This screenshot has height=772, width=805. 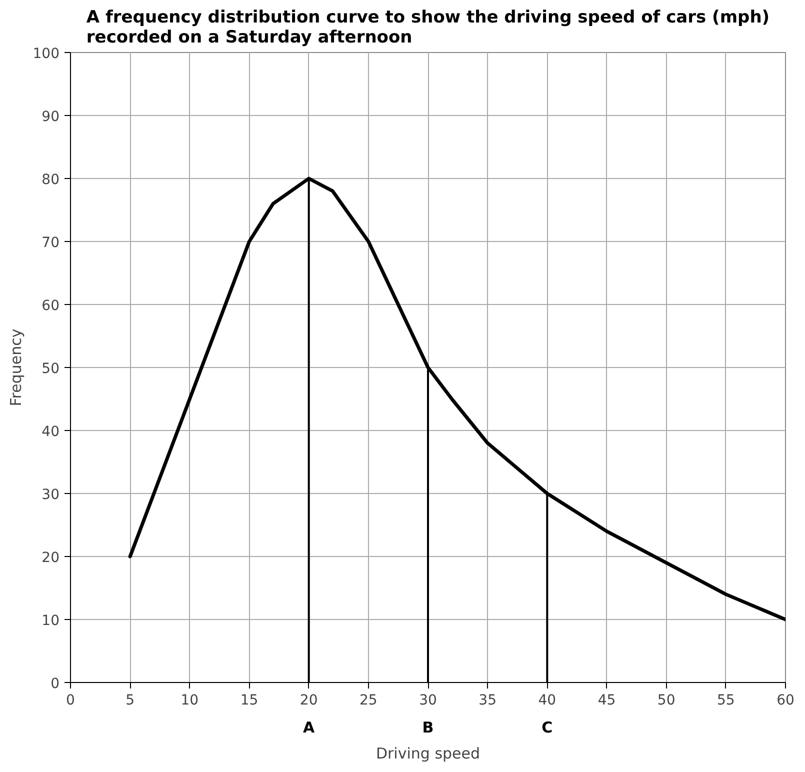 I want to click on x-tick-label: 10, so click(x=189, y=700).